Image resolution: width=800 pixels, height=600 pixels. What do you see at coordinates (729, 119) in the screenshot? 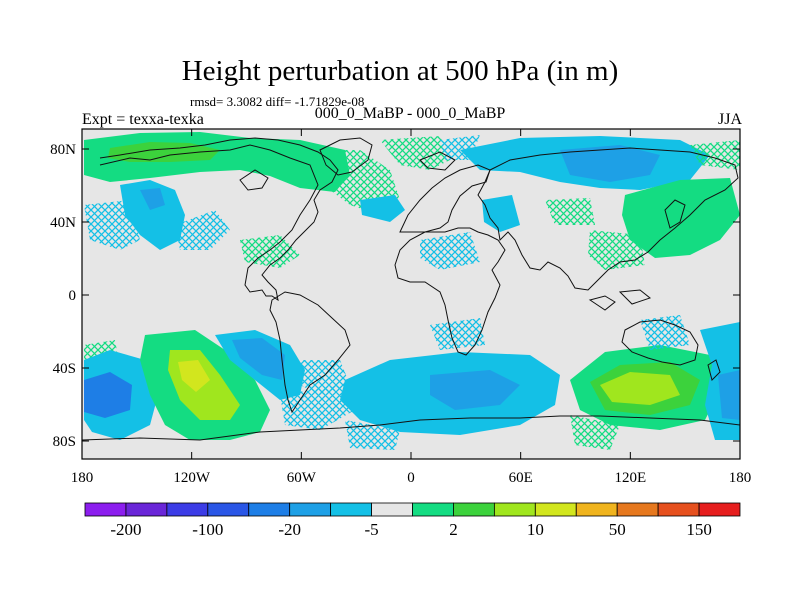
I see `season-label: JJA` at bounding box center [729, 119].